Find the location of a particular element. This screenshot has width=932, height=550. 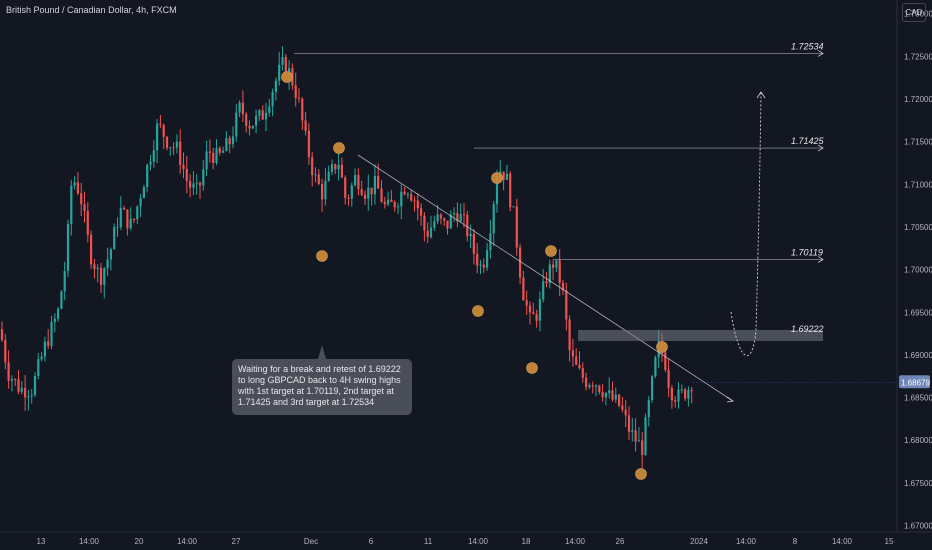

trendline-arrowhead is located at coordinates (730, 399).